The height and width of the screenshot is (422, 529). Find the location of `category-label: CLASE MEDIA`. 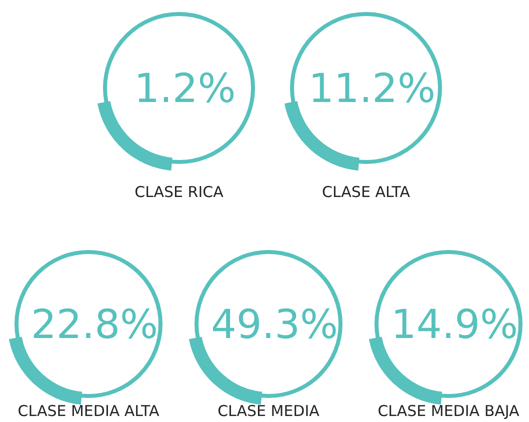

category-label: CLASE MEDIA is located at coordinates (269, 411).